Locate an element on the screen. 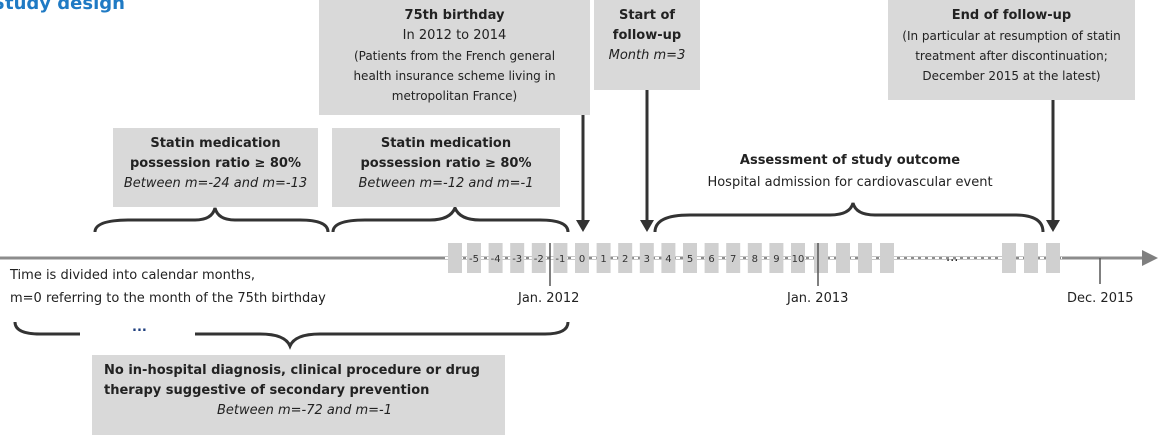  start-box: Start of follow-up Month m=3 is located at coordinates (647, 45).